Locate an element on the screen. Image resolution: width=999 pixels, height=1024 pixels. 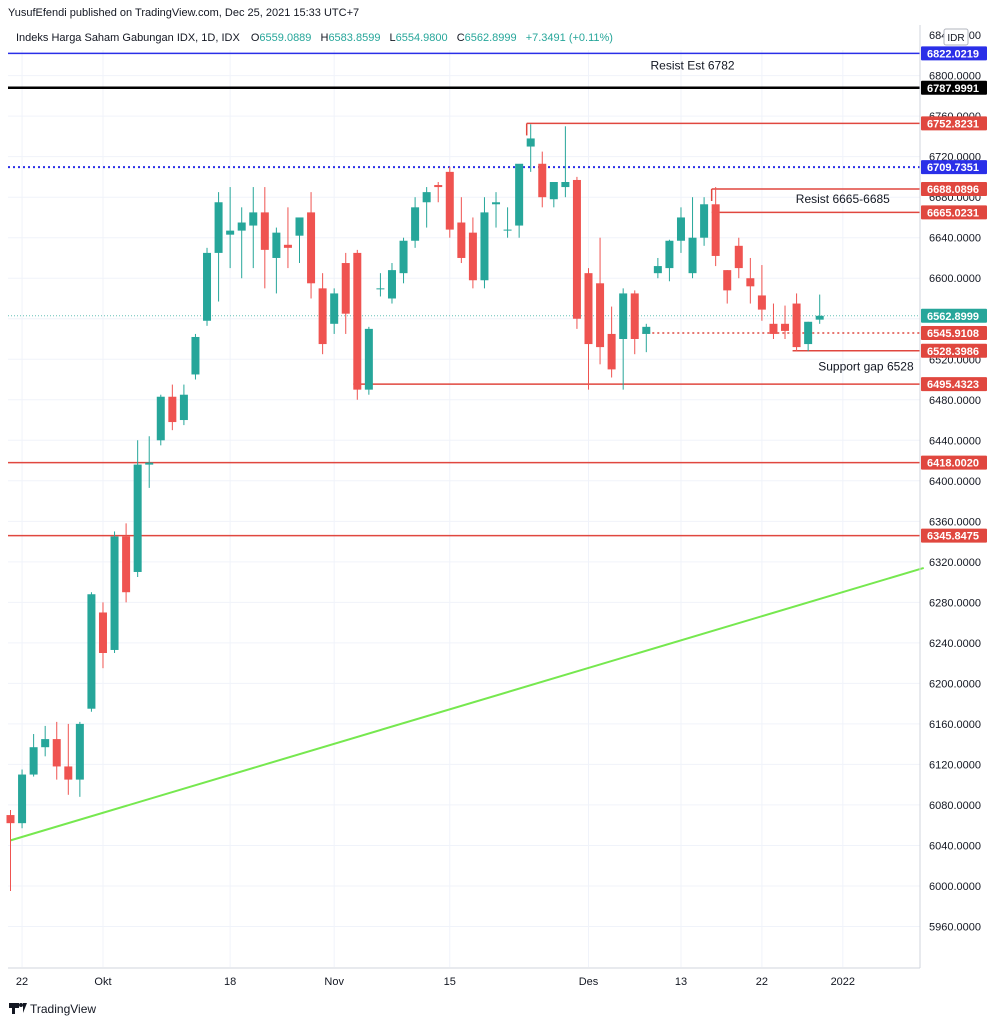
time-tick-label: 13 is located at coordinates (681, 982).